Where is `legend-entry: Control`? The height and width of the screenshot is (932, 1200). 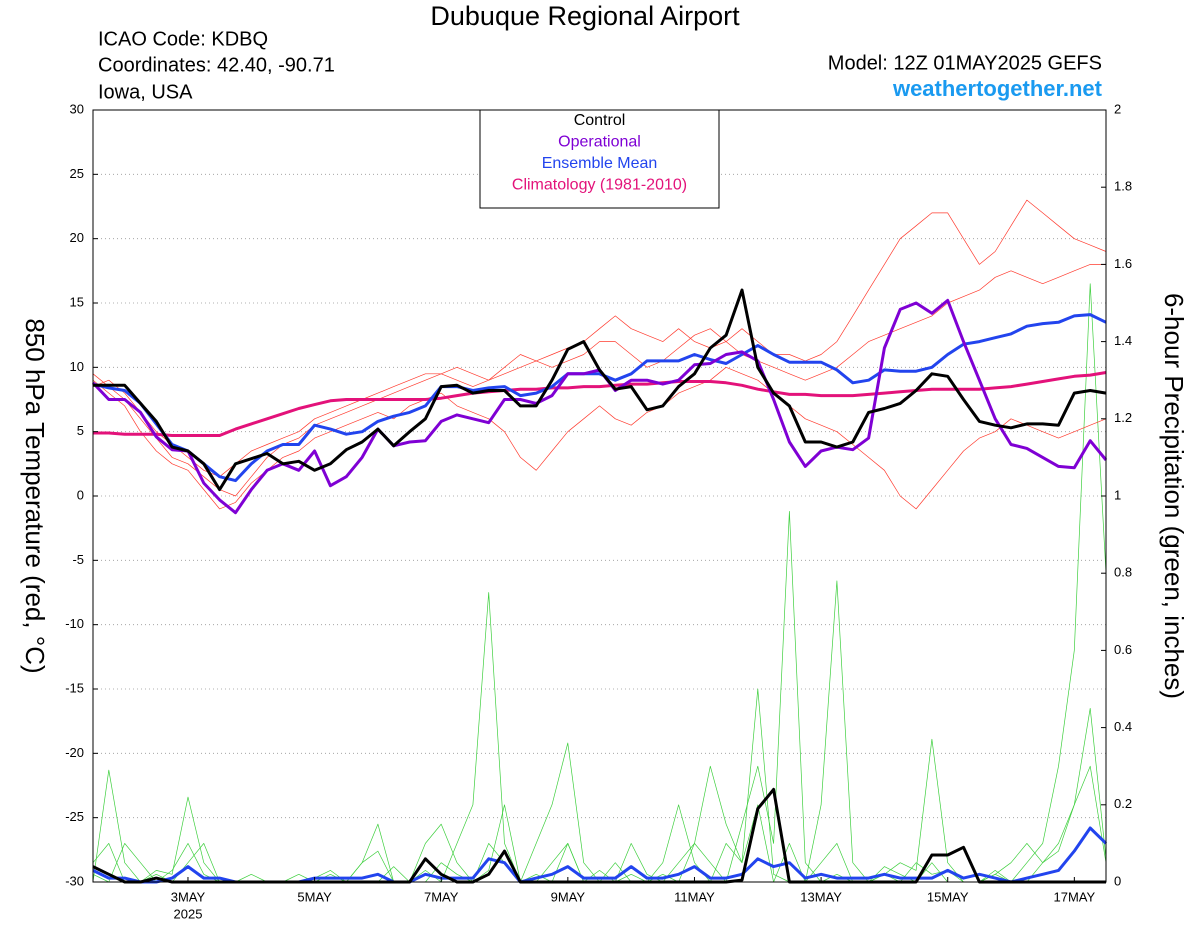
legend-entry: Control is located at coordinates (600, 120).